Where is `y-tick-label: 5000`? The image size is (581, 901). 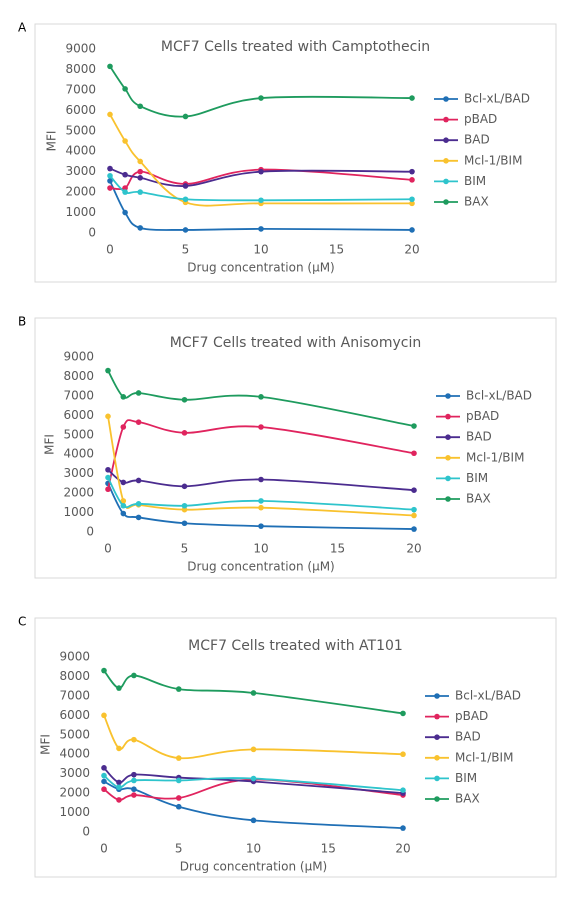
y-tick-label: 5000 is located at coordinates (78, 434).